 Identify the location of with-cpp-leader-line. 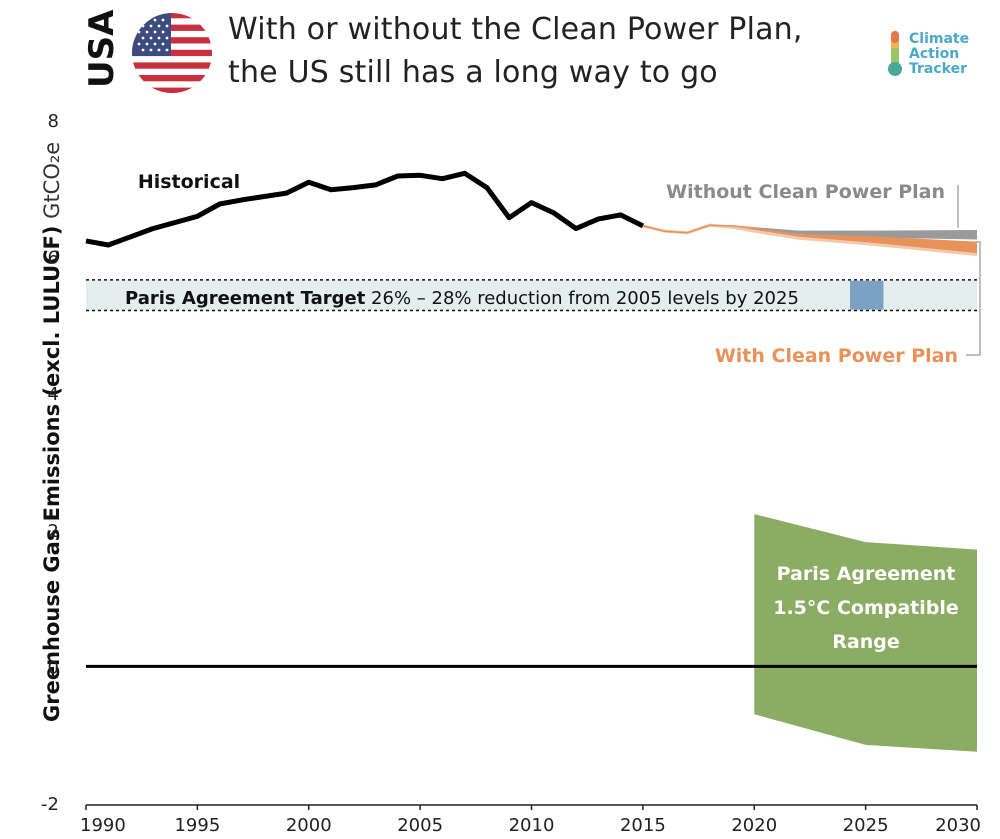
(973, 298).